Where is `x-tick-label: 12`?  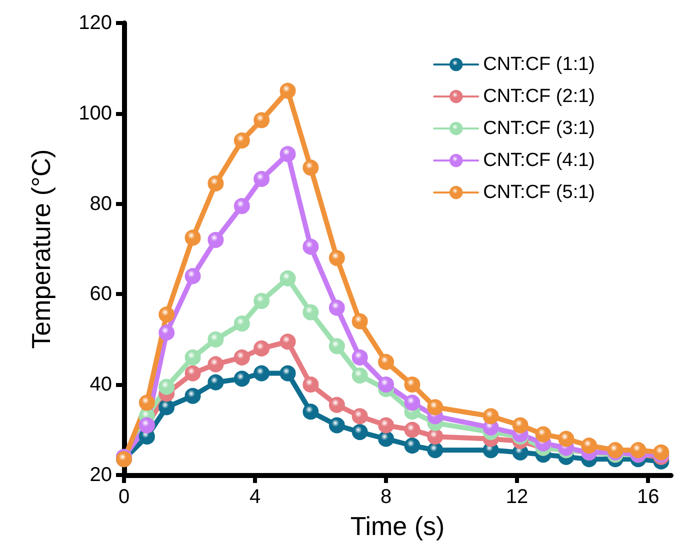 x-tick-label: 12 is located at coordinates (517, 497).